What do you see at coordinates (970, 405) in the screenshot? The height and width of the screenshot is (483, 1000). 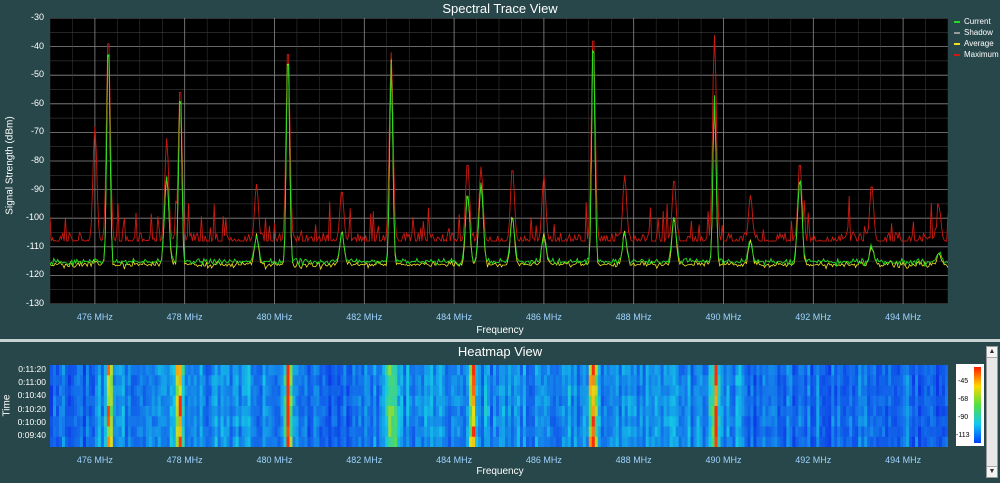 I see `colorbar: -45 -68 -90 -113` at bounding box center [970, 405].